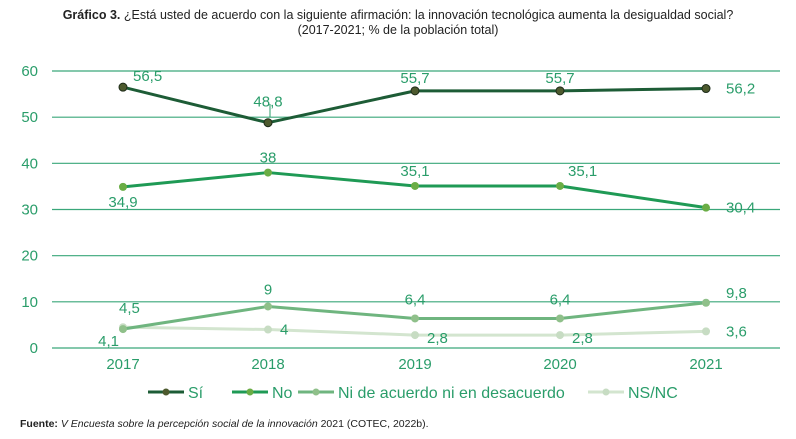  Describe the element at coordinates (29, 117) in the screenshot. I see `y-tick-label: 50` at that location.